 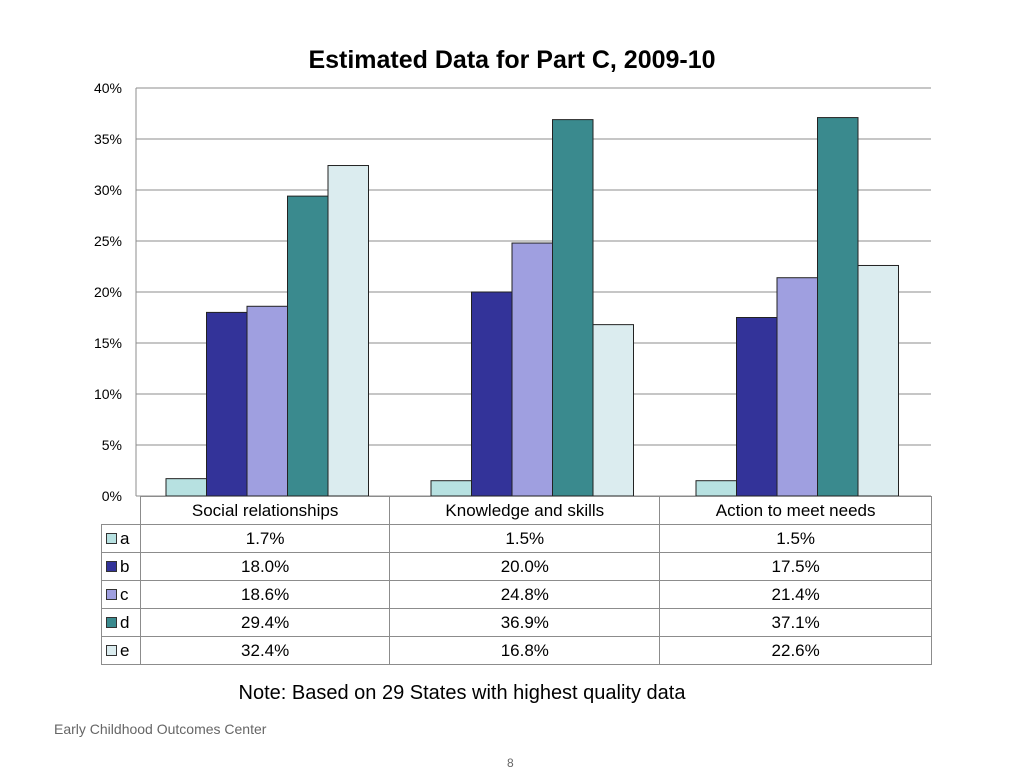 I want to click on legend-label: d, so click(x=125, y=622).